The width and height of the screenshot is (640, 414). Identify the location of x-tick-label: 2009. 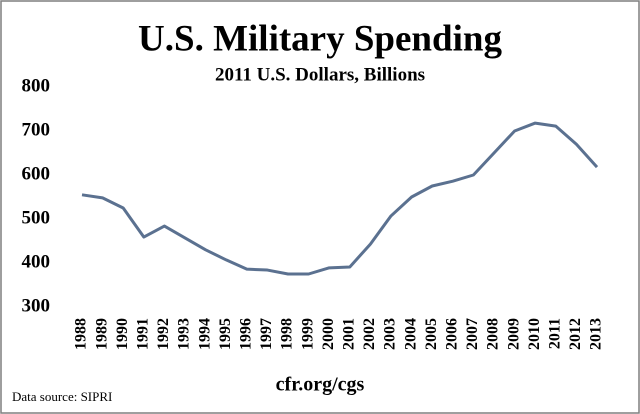
(513, 334).